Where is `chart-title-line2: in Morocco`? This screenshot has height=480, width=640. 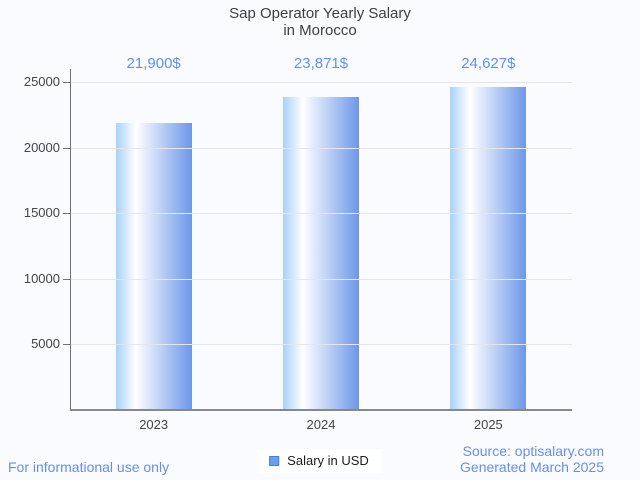 chart-title-line2: in Morocco is located at coordinates (320, 30).